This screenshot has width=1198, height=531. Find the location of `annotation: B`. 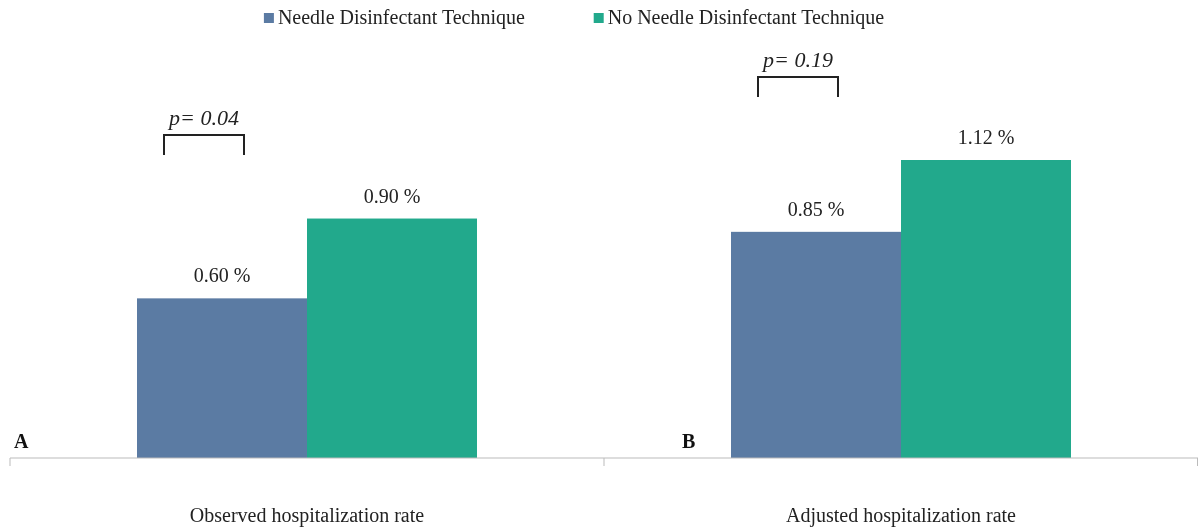

annotation: B is located at coordinates (689, 441).